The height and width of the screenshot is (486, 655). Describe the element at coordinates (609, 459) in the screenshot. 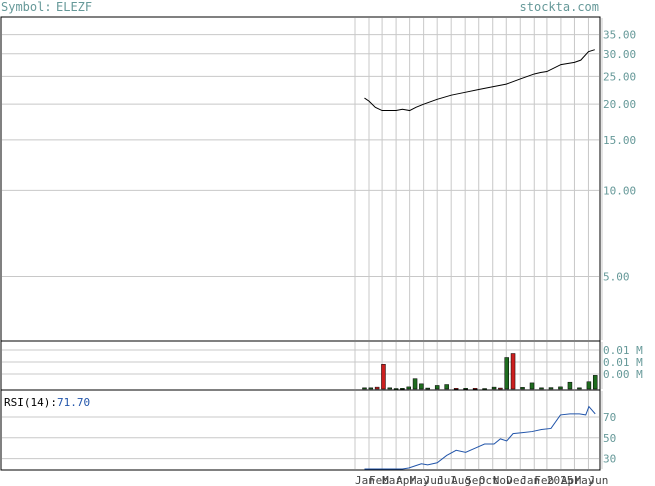

I see `rsi-tick-label: 30` at that location.